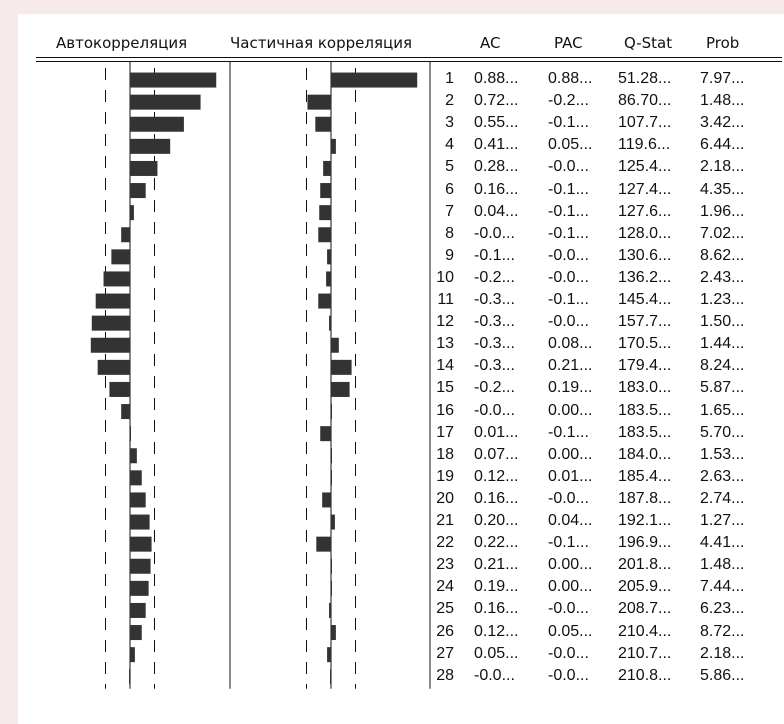 This screenshot has width=784, height=724. I want to click on lag-number: 25, so click(445, 609).